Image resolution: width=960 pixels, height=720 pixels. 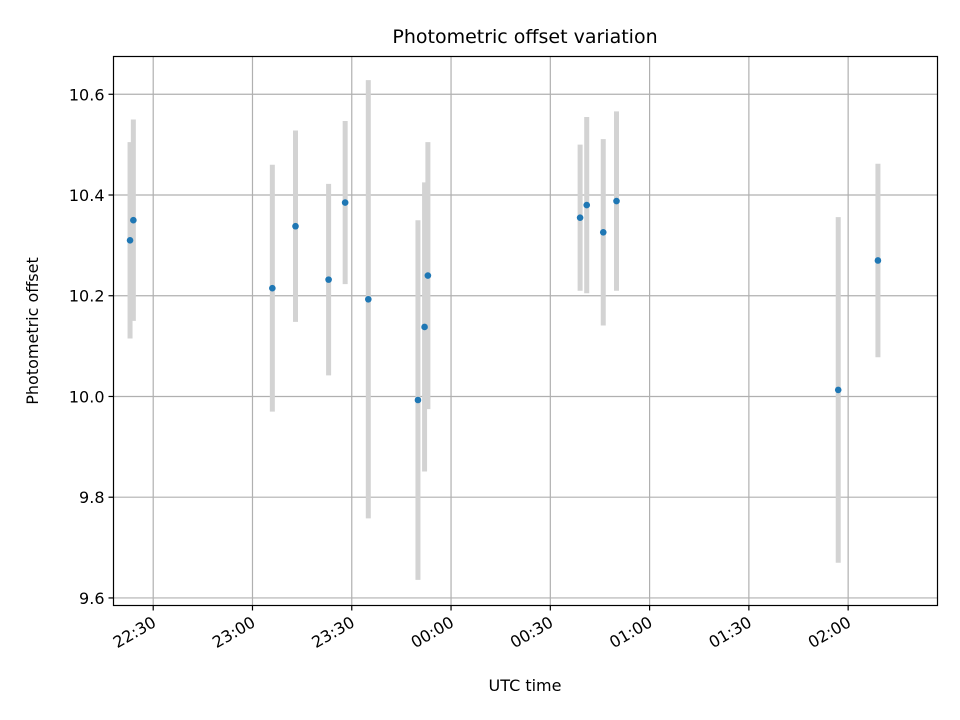 I want to click on chart-title: Photometric offset variation, so click(x=524, y=37).